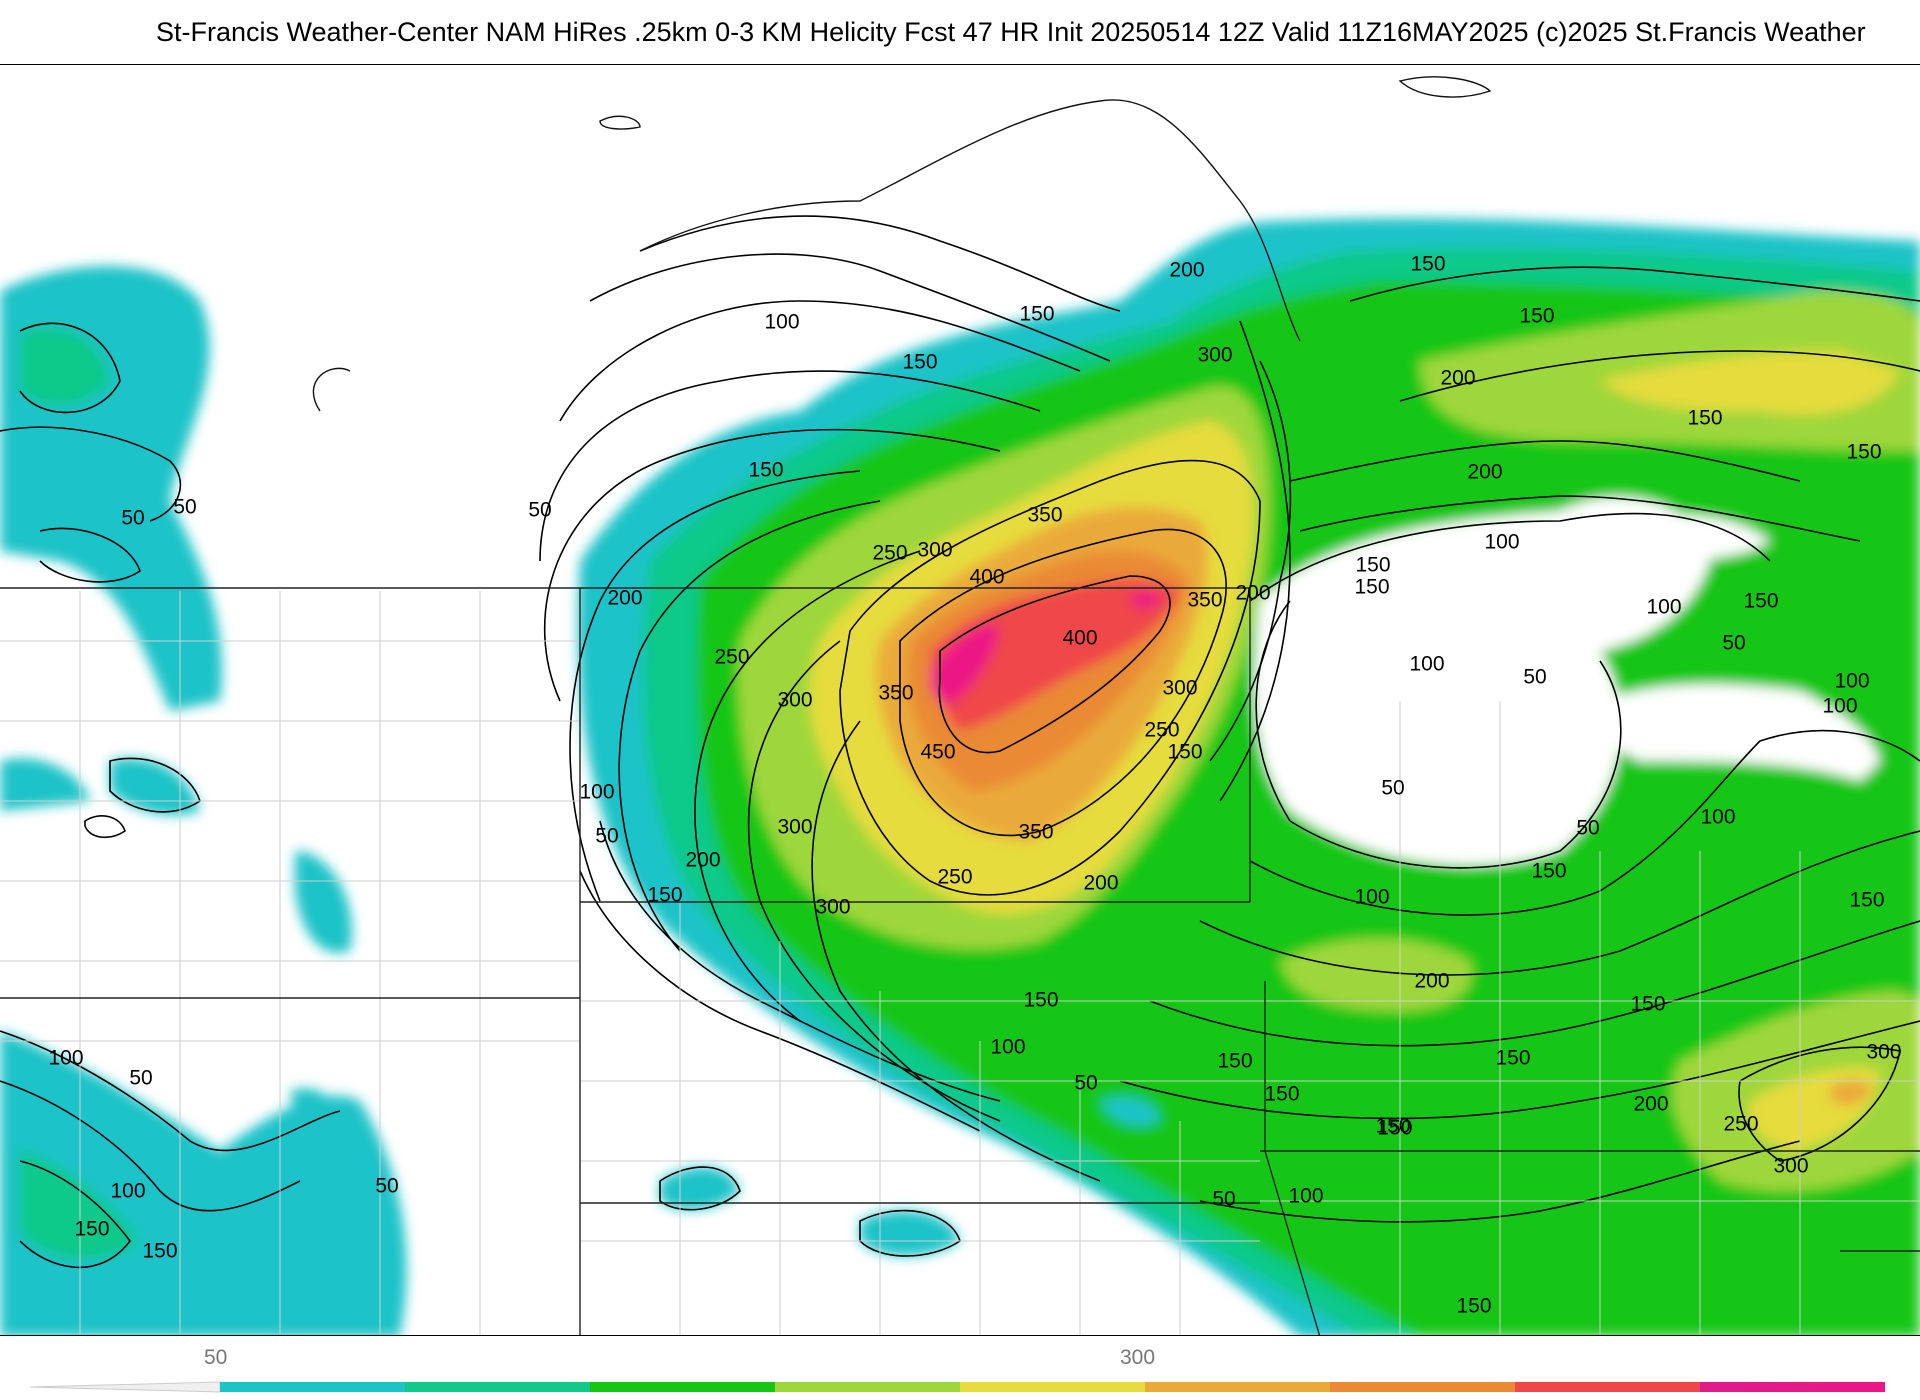 This screenshot has height=1400, width=1920. Describe the element at coordinates (964, 665) in the screenshot. I see `shade-magenta-core` at that location.